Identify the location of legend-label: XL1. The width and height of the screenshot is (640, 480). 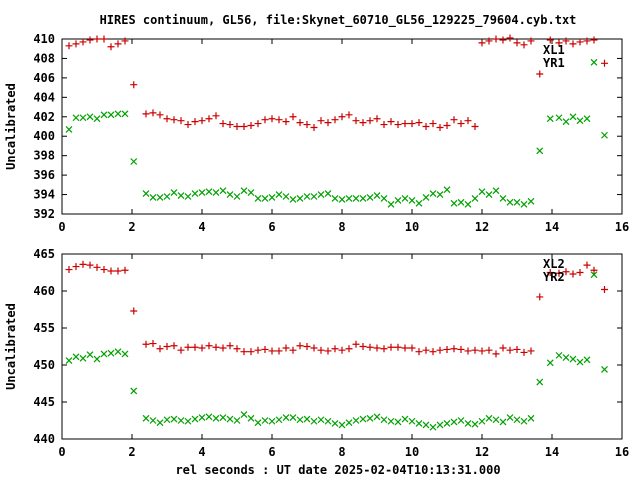
(554, 50).